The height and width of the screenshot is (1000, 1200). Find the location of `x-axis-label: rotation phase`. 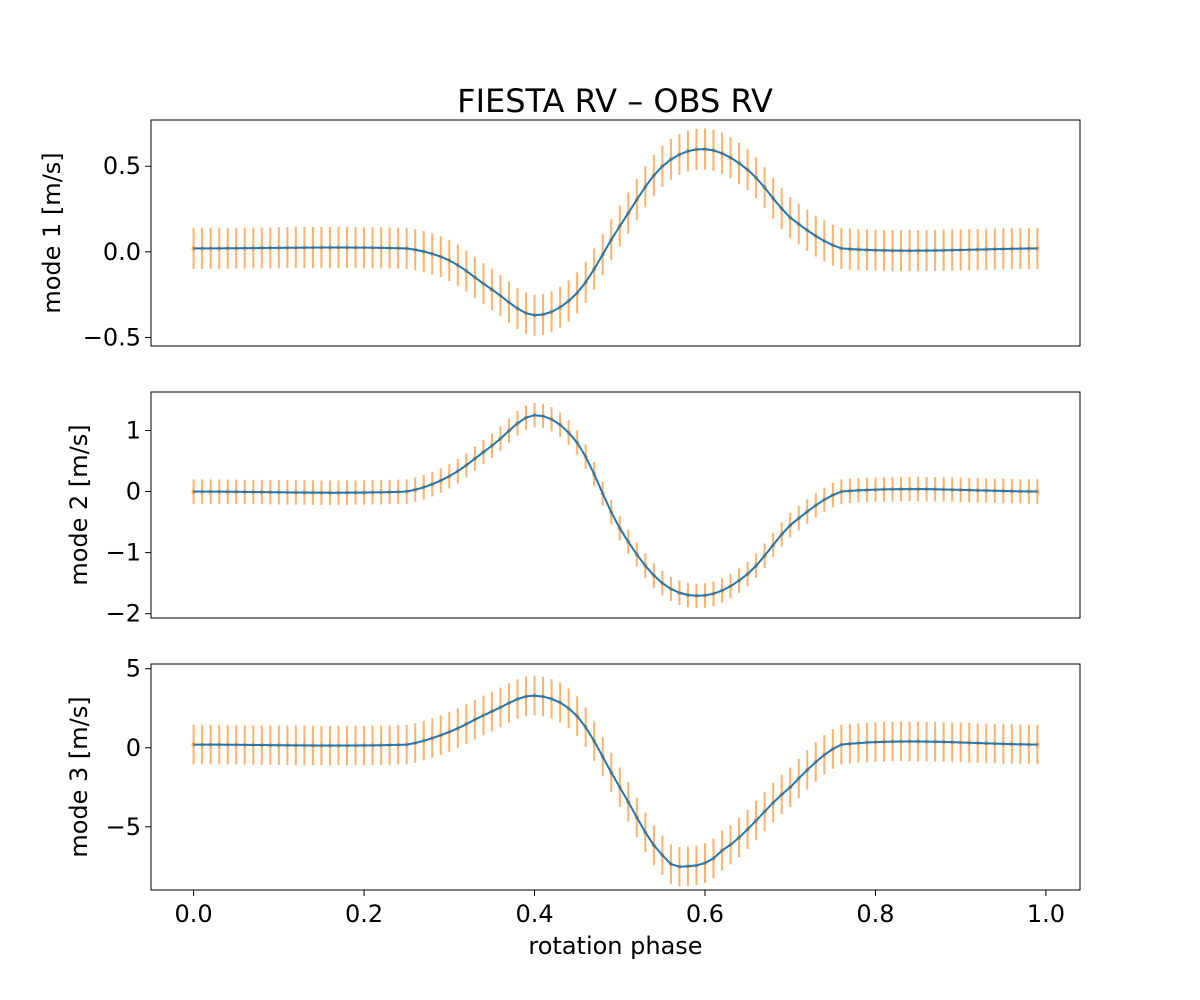

x-axis-label: rotation phase is located at coordinates (615, 946).